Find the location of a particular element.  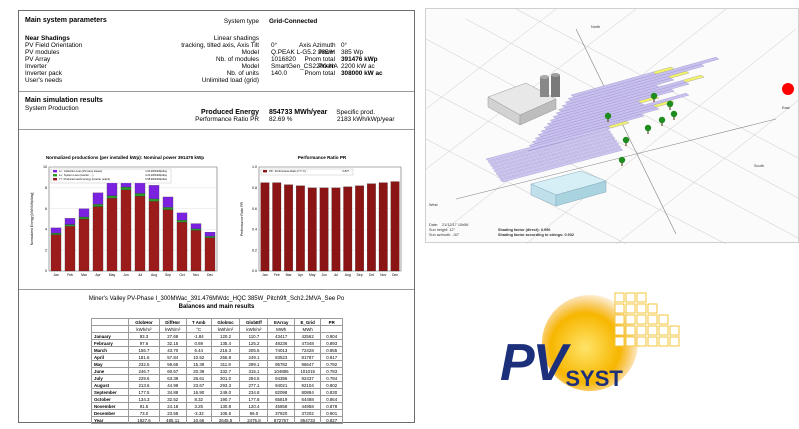

north-label: North is located at coordinates (596, 27).